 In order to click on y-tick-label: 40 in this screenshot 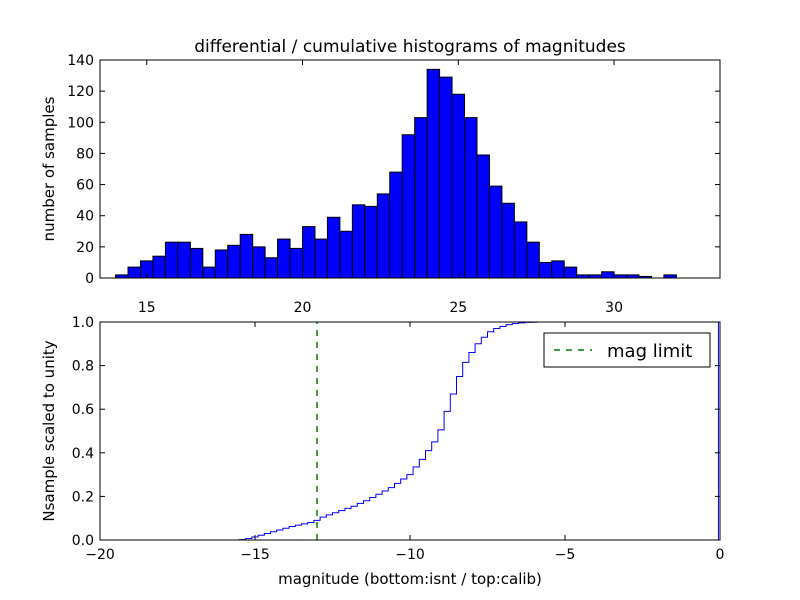, I will do `click(85, 217)`.